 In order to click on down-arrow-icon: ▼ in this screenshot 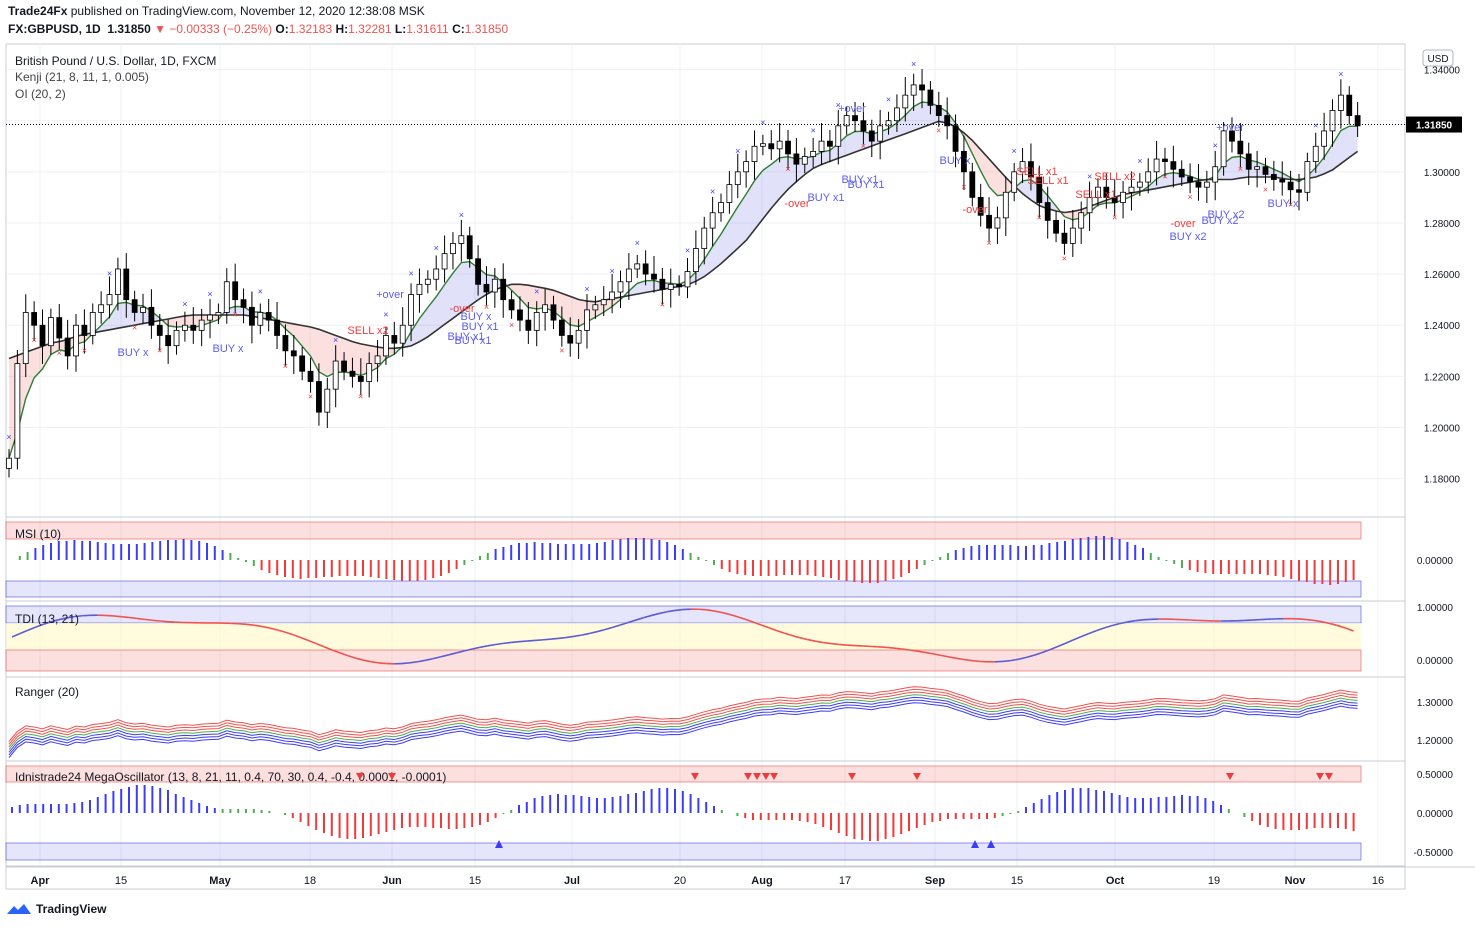, I will do `click(160, 29)`.